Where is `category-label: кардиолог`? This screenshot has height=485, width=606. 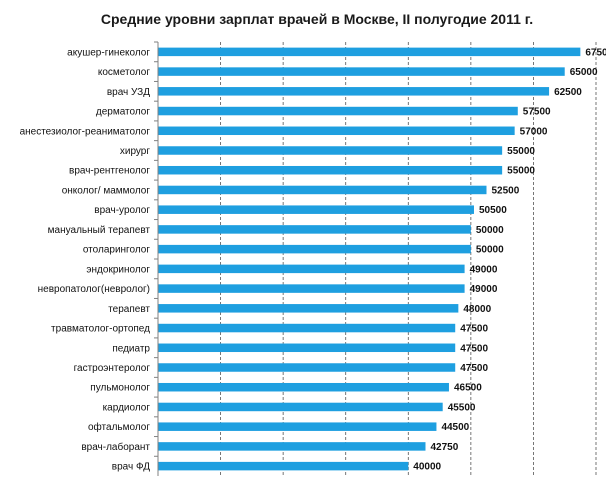
category-label: кардиолог is located at coordinates (127, 407).